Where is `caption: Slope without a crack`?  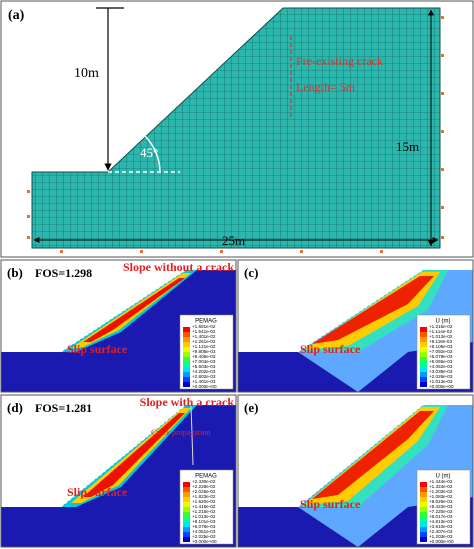
caption: Slope without a crack is located at coordinates (178, 267).